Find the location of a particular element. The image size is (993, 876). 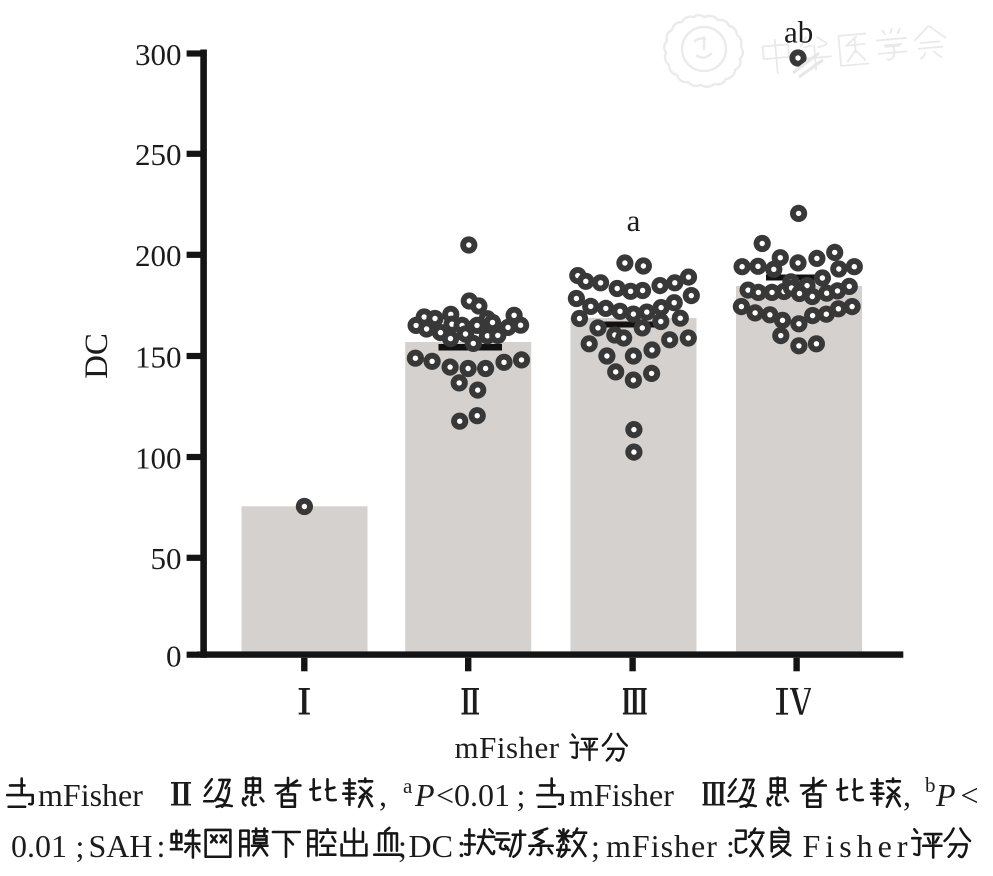

svg-text: <0.01 is located at coordinates (473, 795).